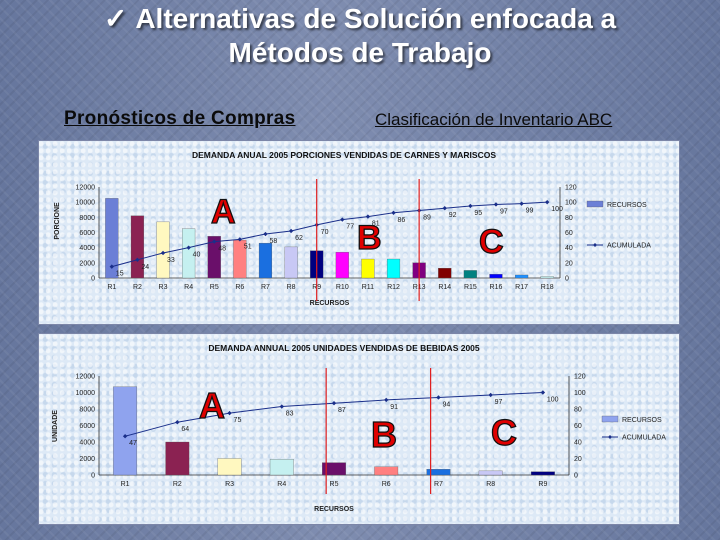  I want to click on x-tick-label: R17, so click(521, 287).